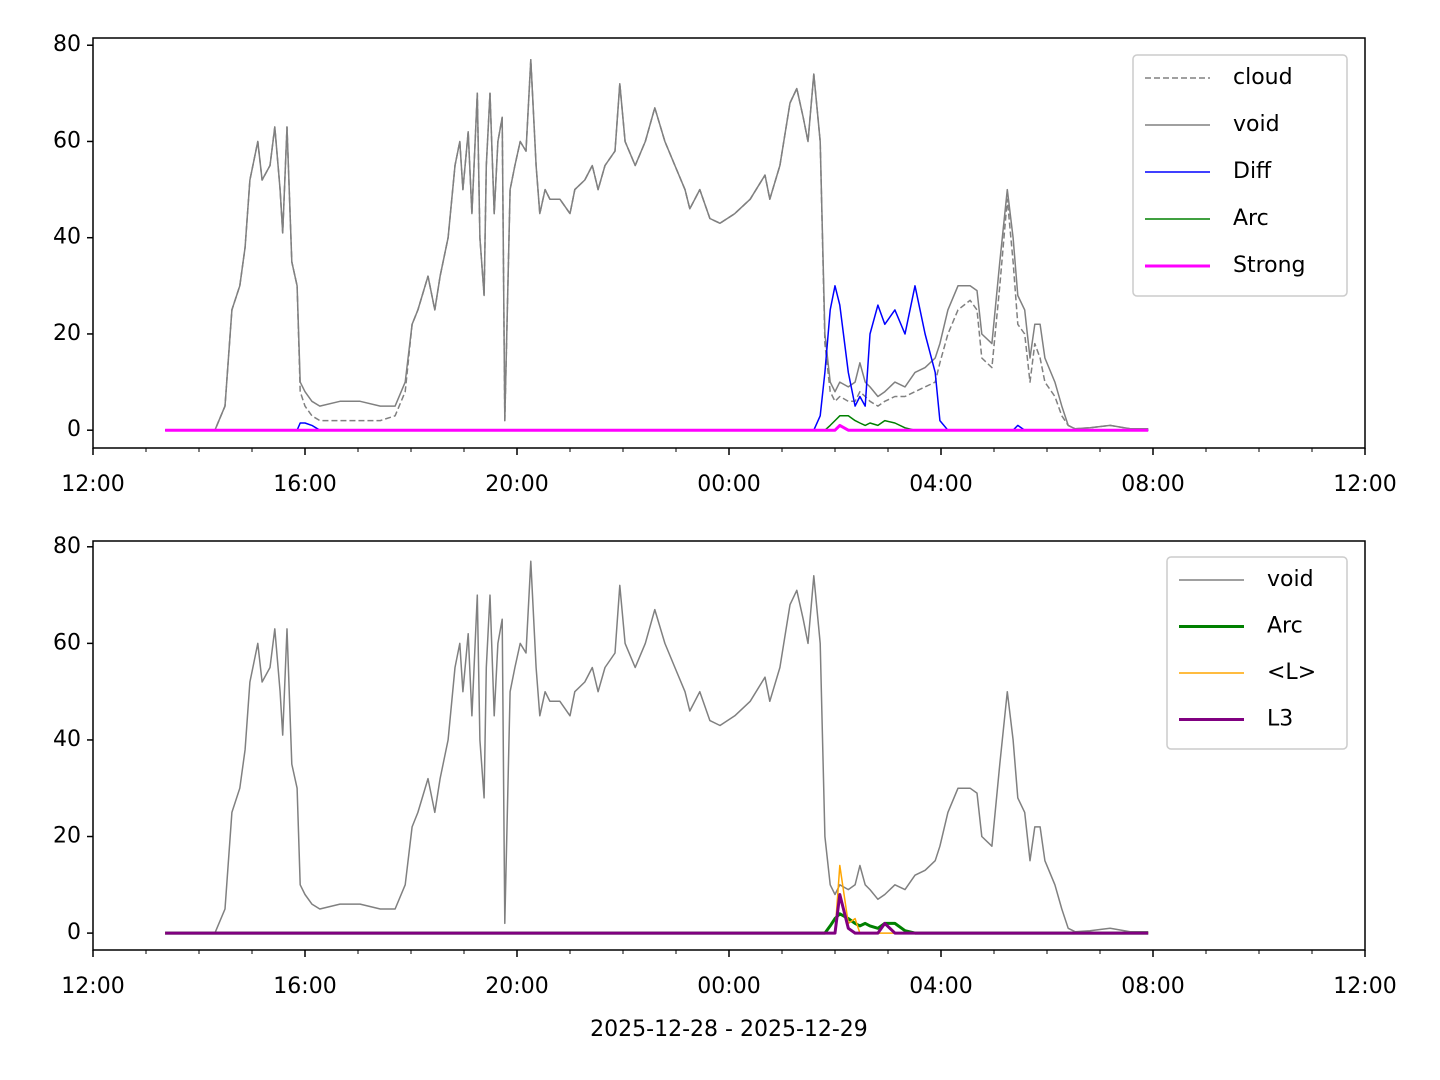  What do you see at coordinates (1263, 77) in the screenshot?
I see `legend-label: cloud` at bounding box center [1263, 77].